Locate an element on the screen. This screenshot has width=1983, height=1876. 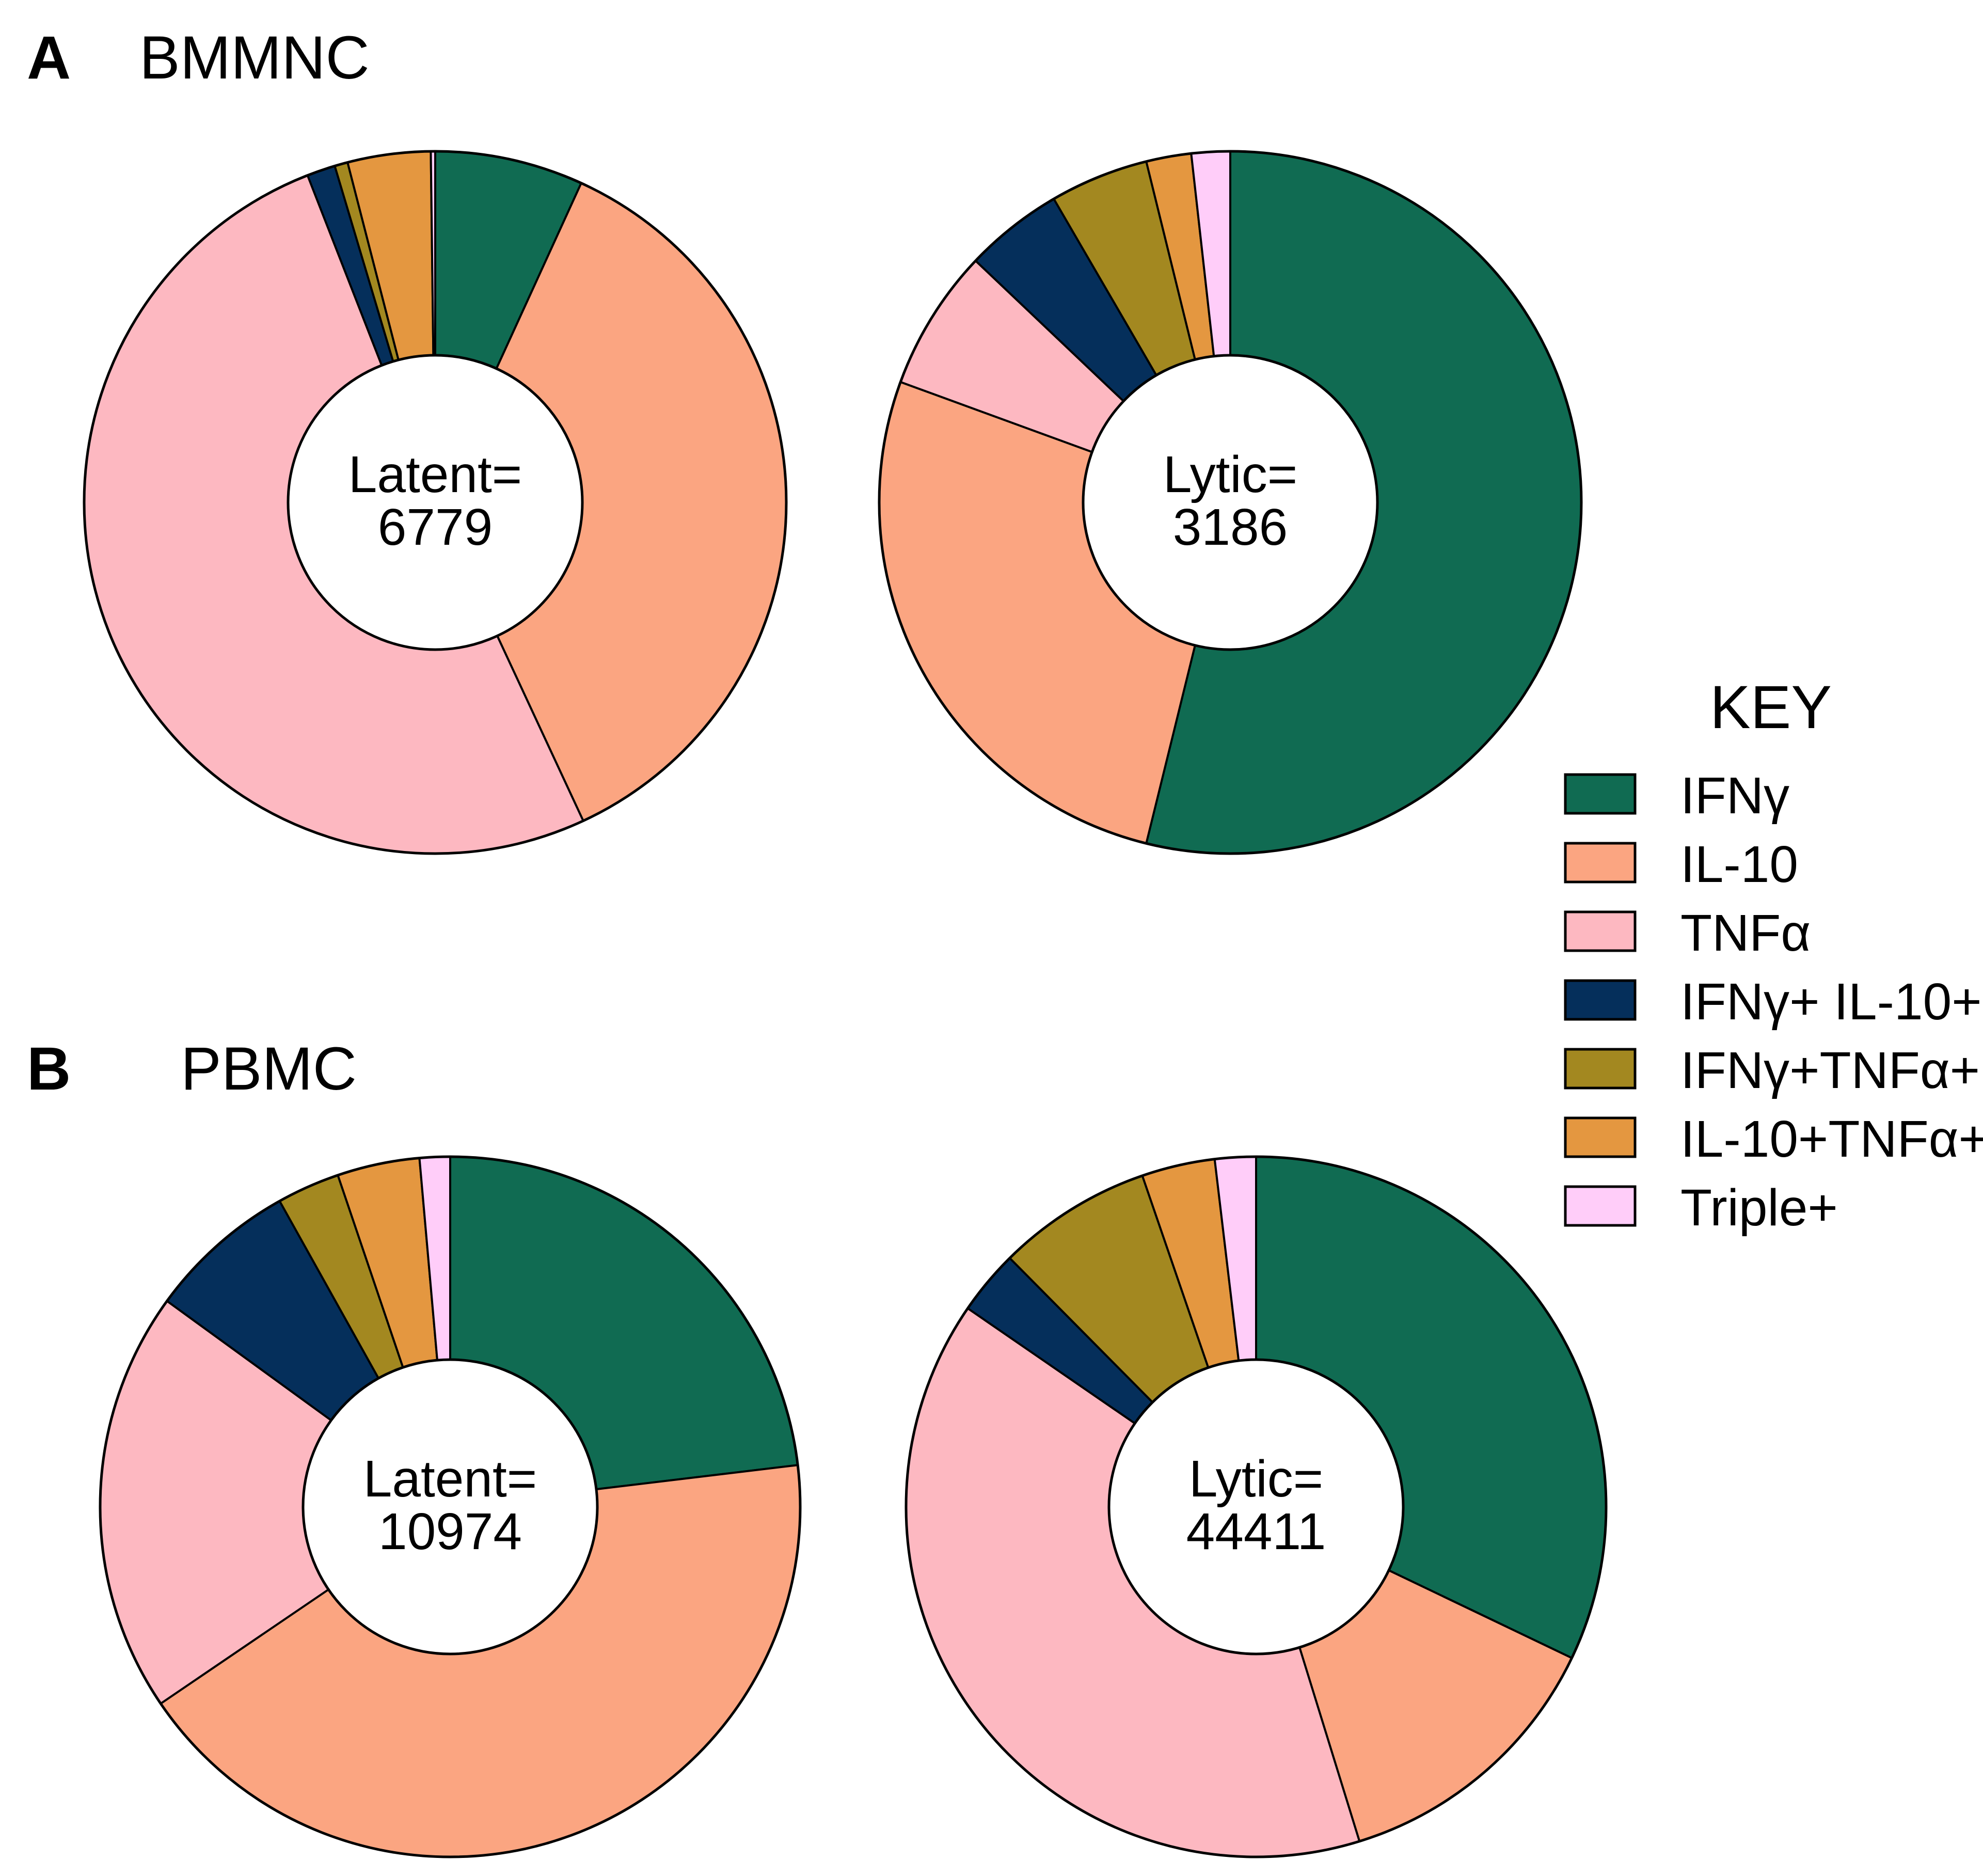
legend-label-ifng: IFNγ is located at coordinates (1734, 796).